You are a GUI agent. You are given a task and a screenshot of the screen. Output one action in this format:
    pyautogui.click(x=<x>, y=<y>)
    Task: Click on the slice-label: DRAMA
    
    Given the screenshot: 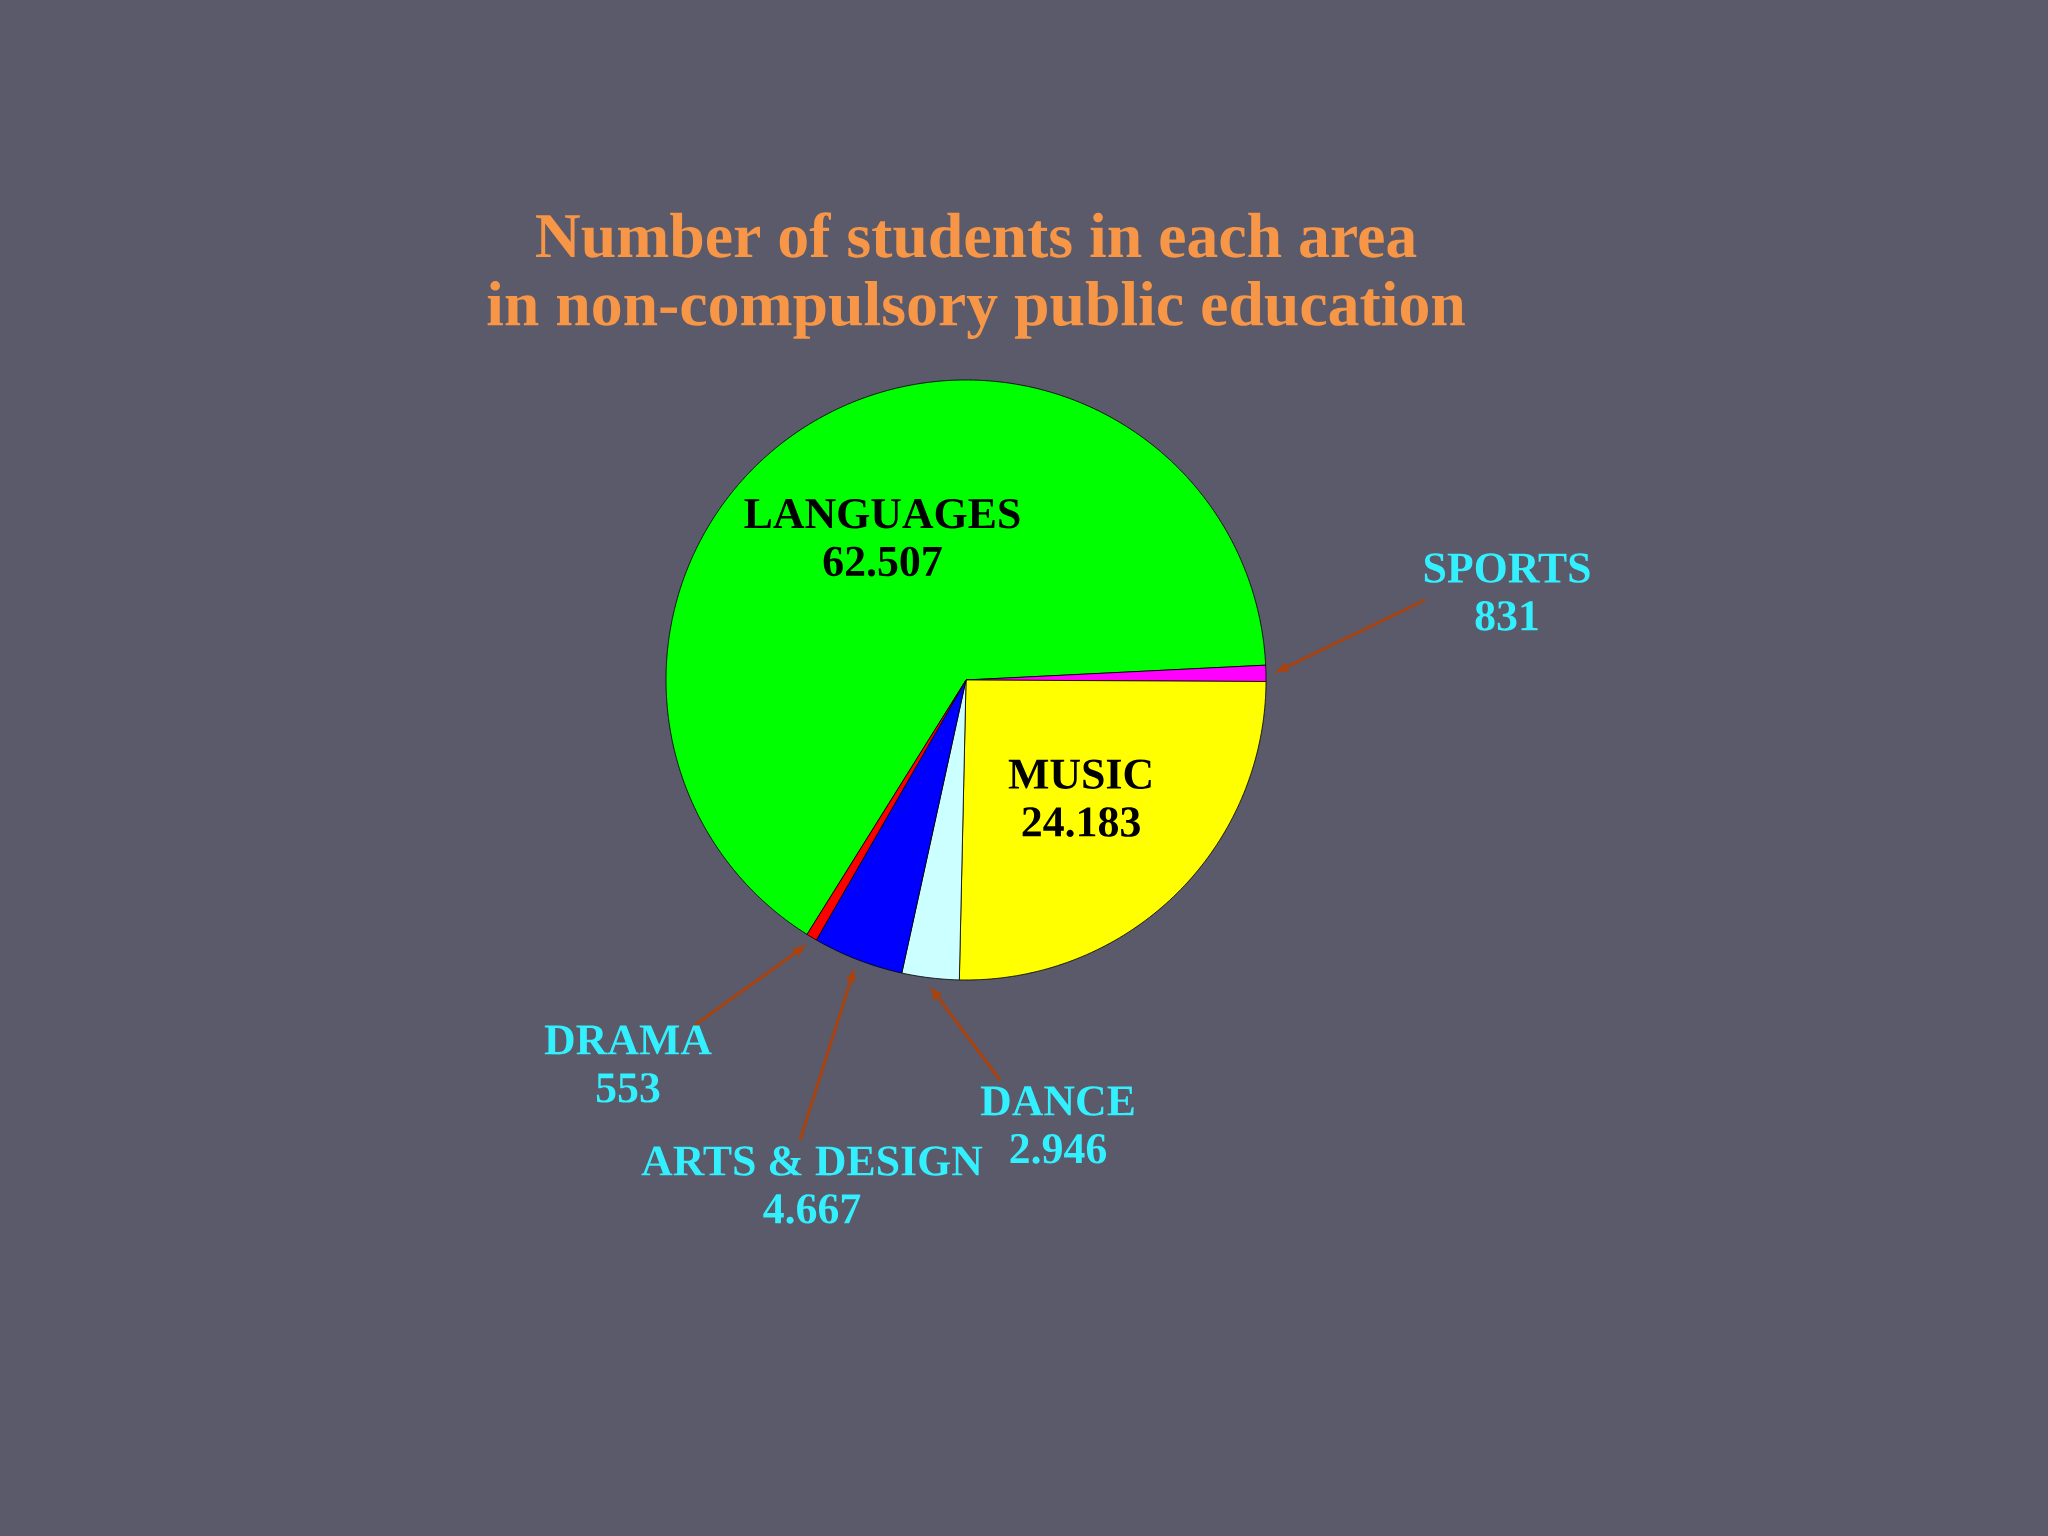 What is the action you would take?
    pyautogui.click(x=628, y=1040)
    